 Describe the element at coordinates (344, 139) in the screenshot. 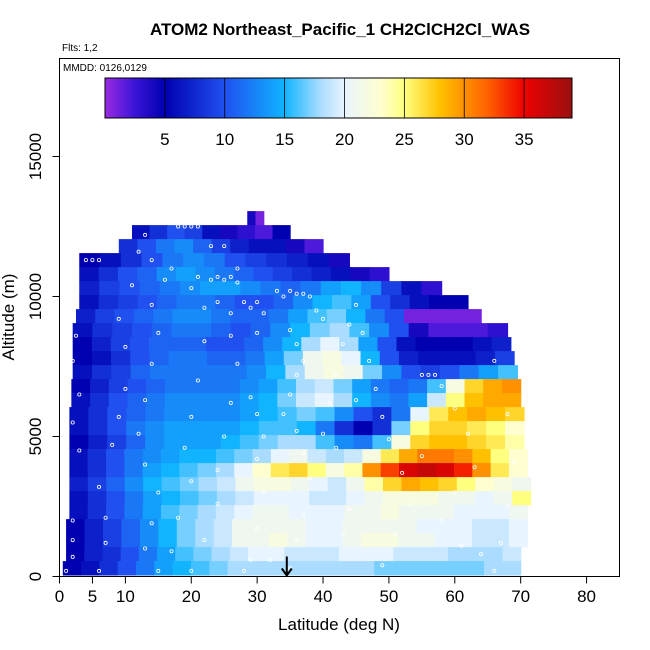

I see `colorbar-tick-label: 20` at that location.